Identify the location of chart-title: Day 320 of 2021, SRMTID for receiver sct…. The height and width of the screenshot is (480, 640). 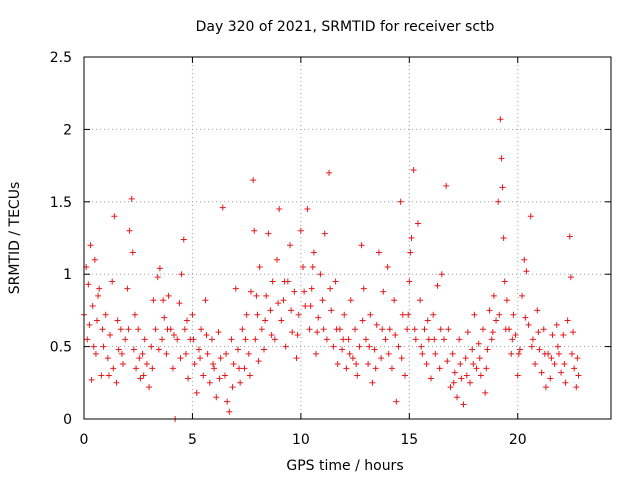
(345, 27).